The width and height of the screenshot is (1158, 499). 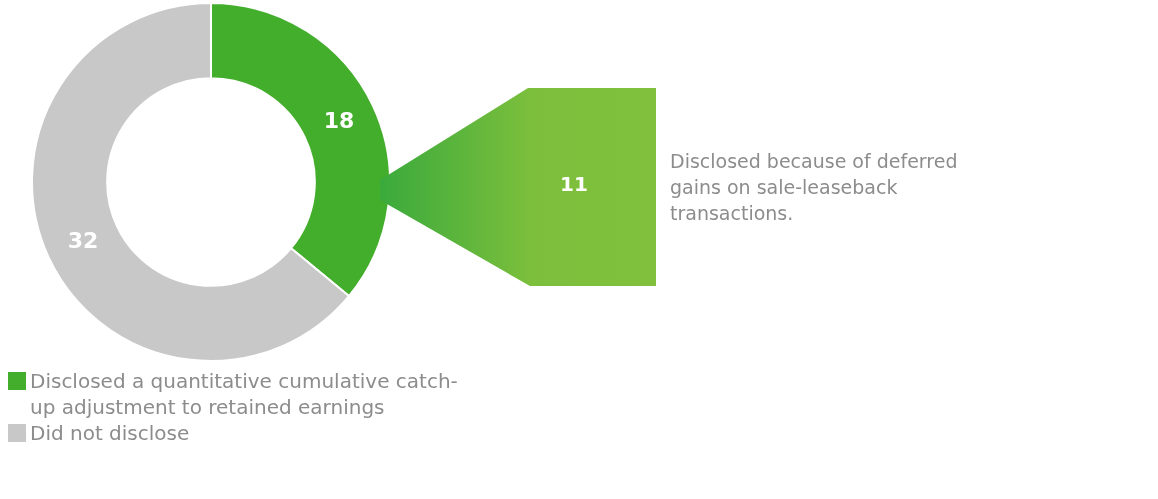 What do you see at coordinates (339, 120) in the screenshot?
I see `data-label: 18` at bounding box center [339, 120].